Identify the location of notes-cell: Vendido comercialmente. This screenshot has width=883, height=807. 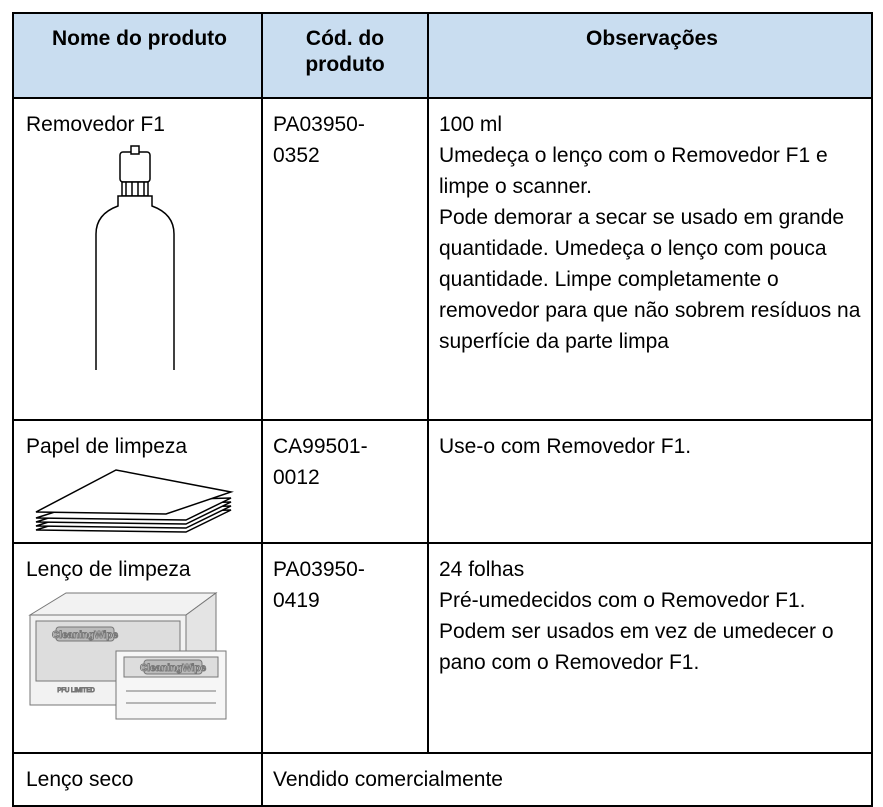
(567, 779).